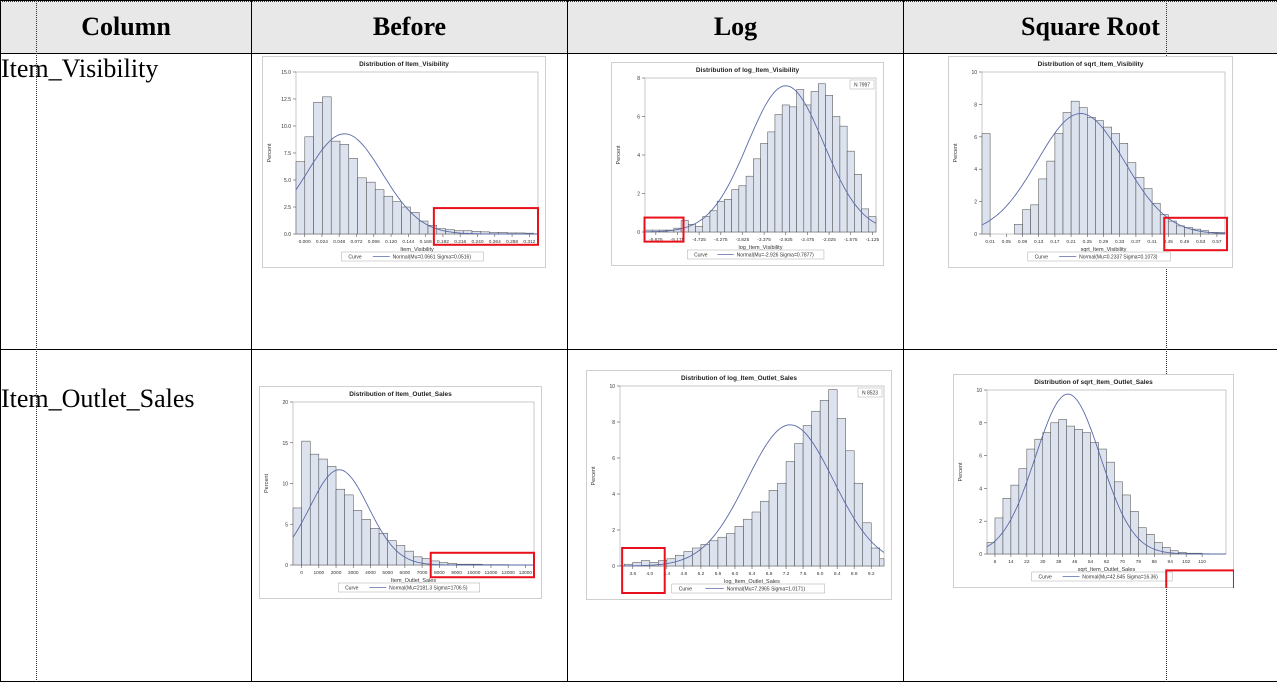 This screenshot has height=682, width=1277. What do you see at coordinates (1055, 242) in the screenshot?
I see `x-tick-label: 0.17` at bounding box center [1055, 242].